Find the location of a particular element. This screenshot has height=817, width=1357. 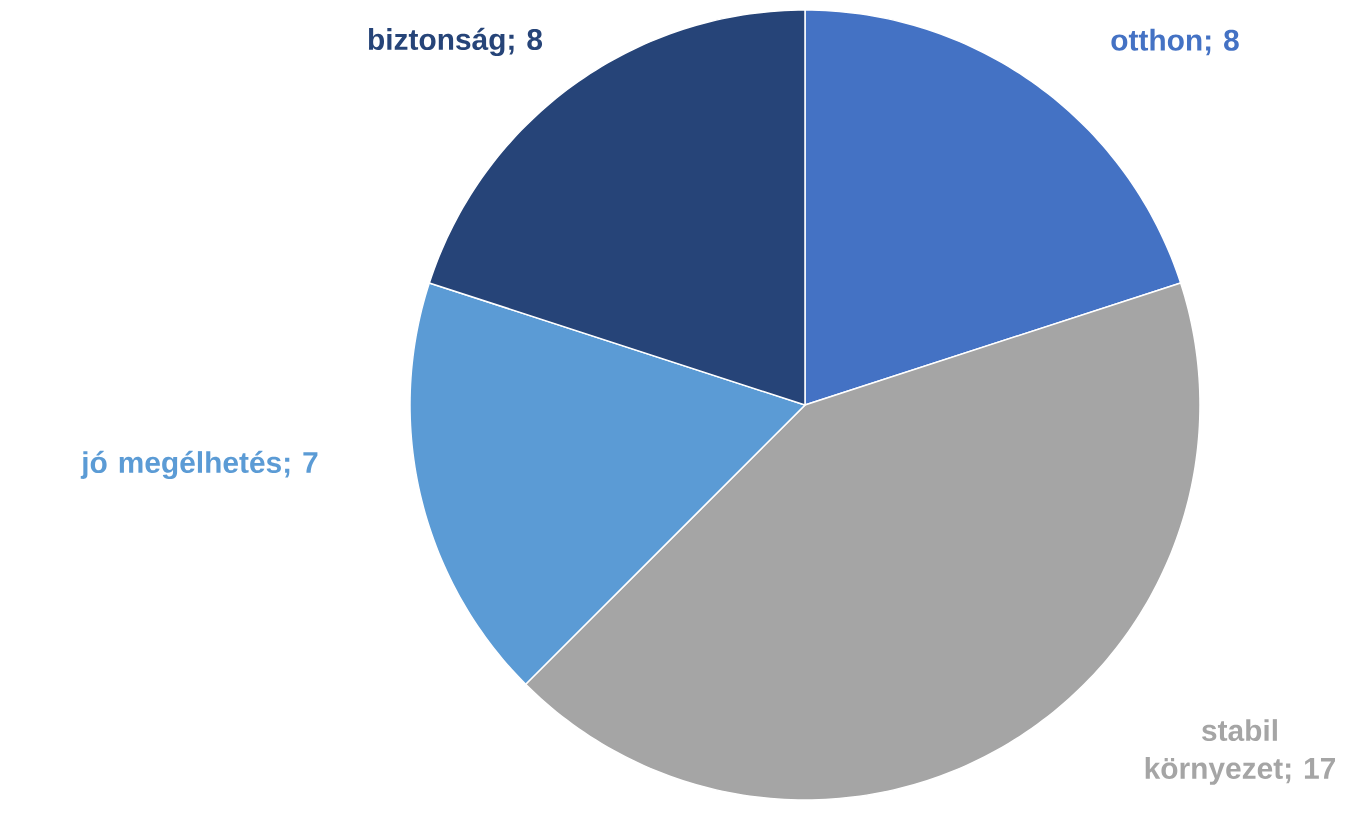

slice-label: biztonság is located at coordinates (436, 42).